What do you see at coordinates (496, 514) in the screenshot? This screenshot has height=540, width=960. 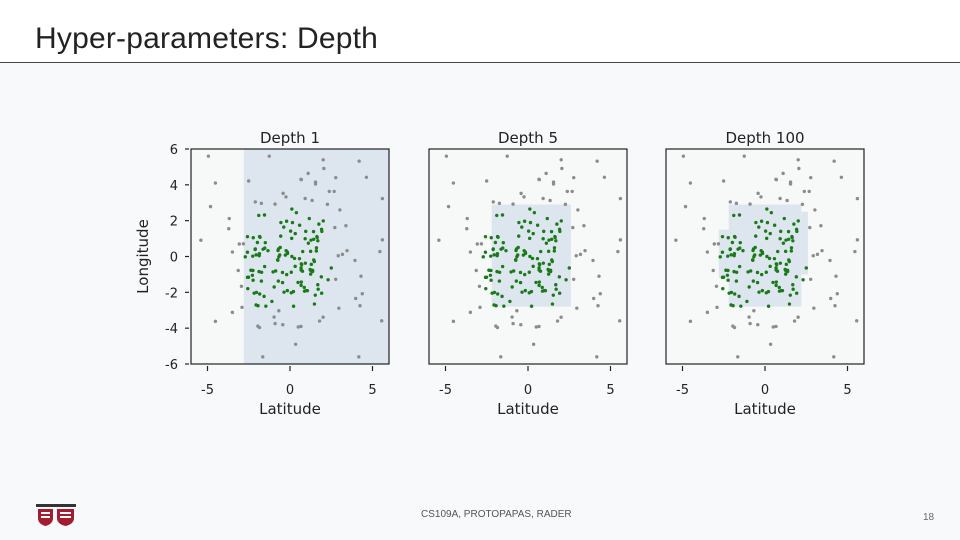 I see `footer-credit: CS109A, PROTOPAPAS, RADER` at bounding box center [496, 514].